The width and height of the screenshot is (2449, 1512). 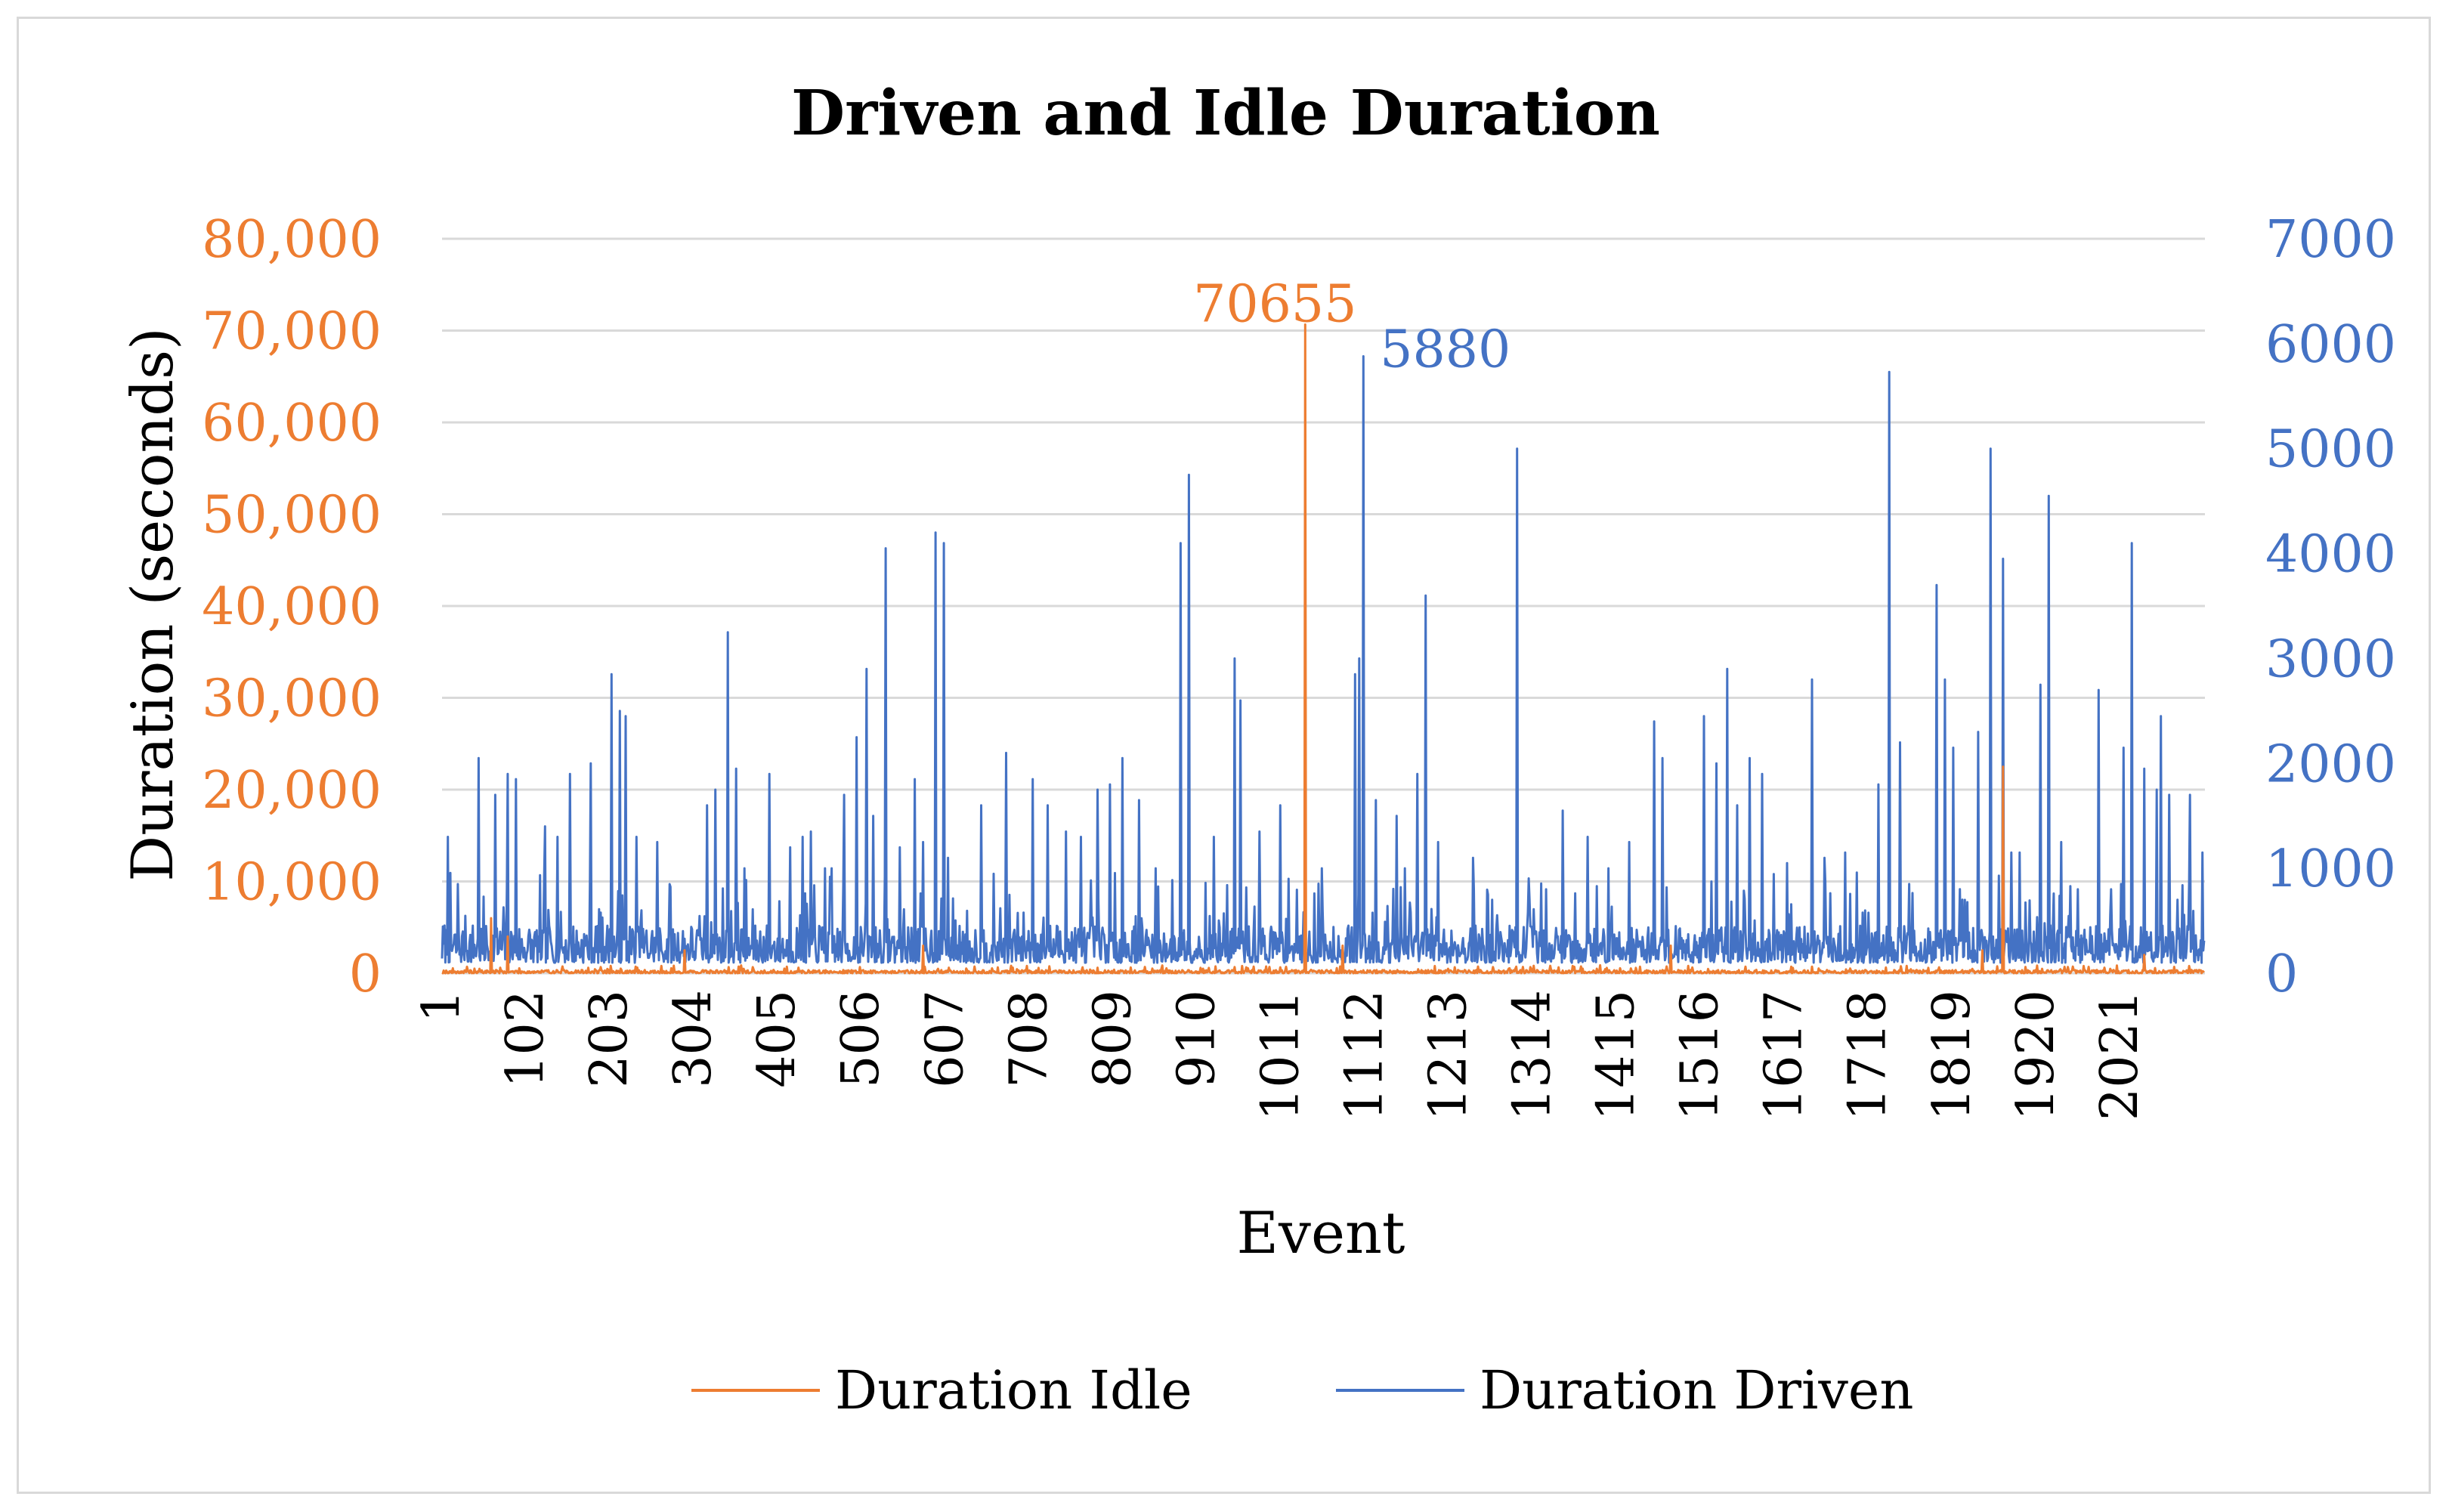 I want to click on x-axis-tick-label: 1415, so click(x=1617, y=1055).